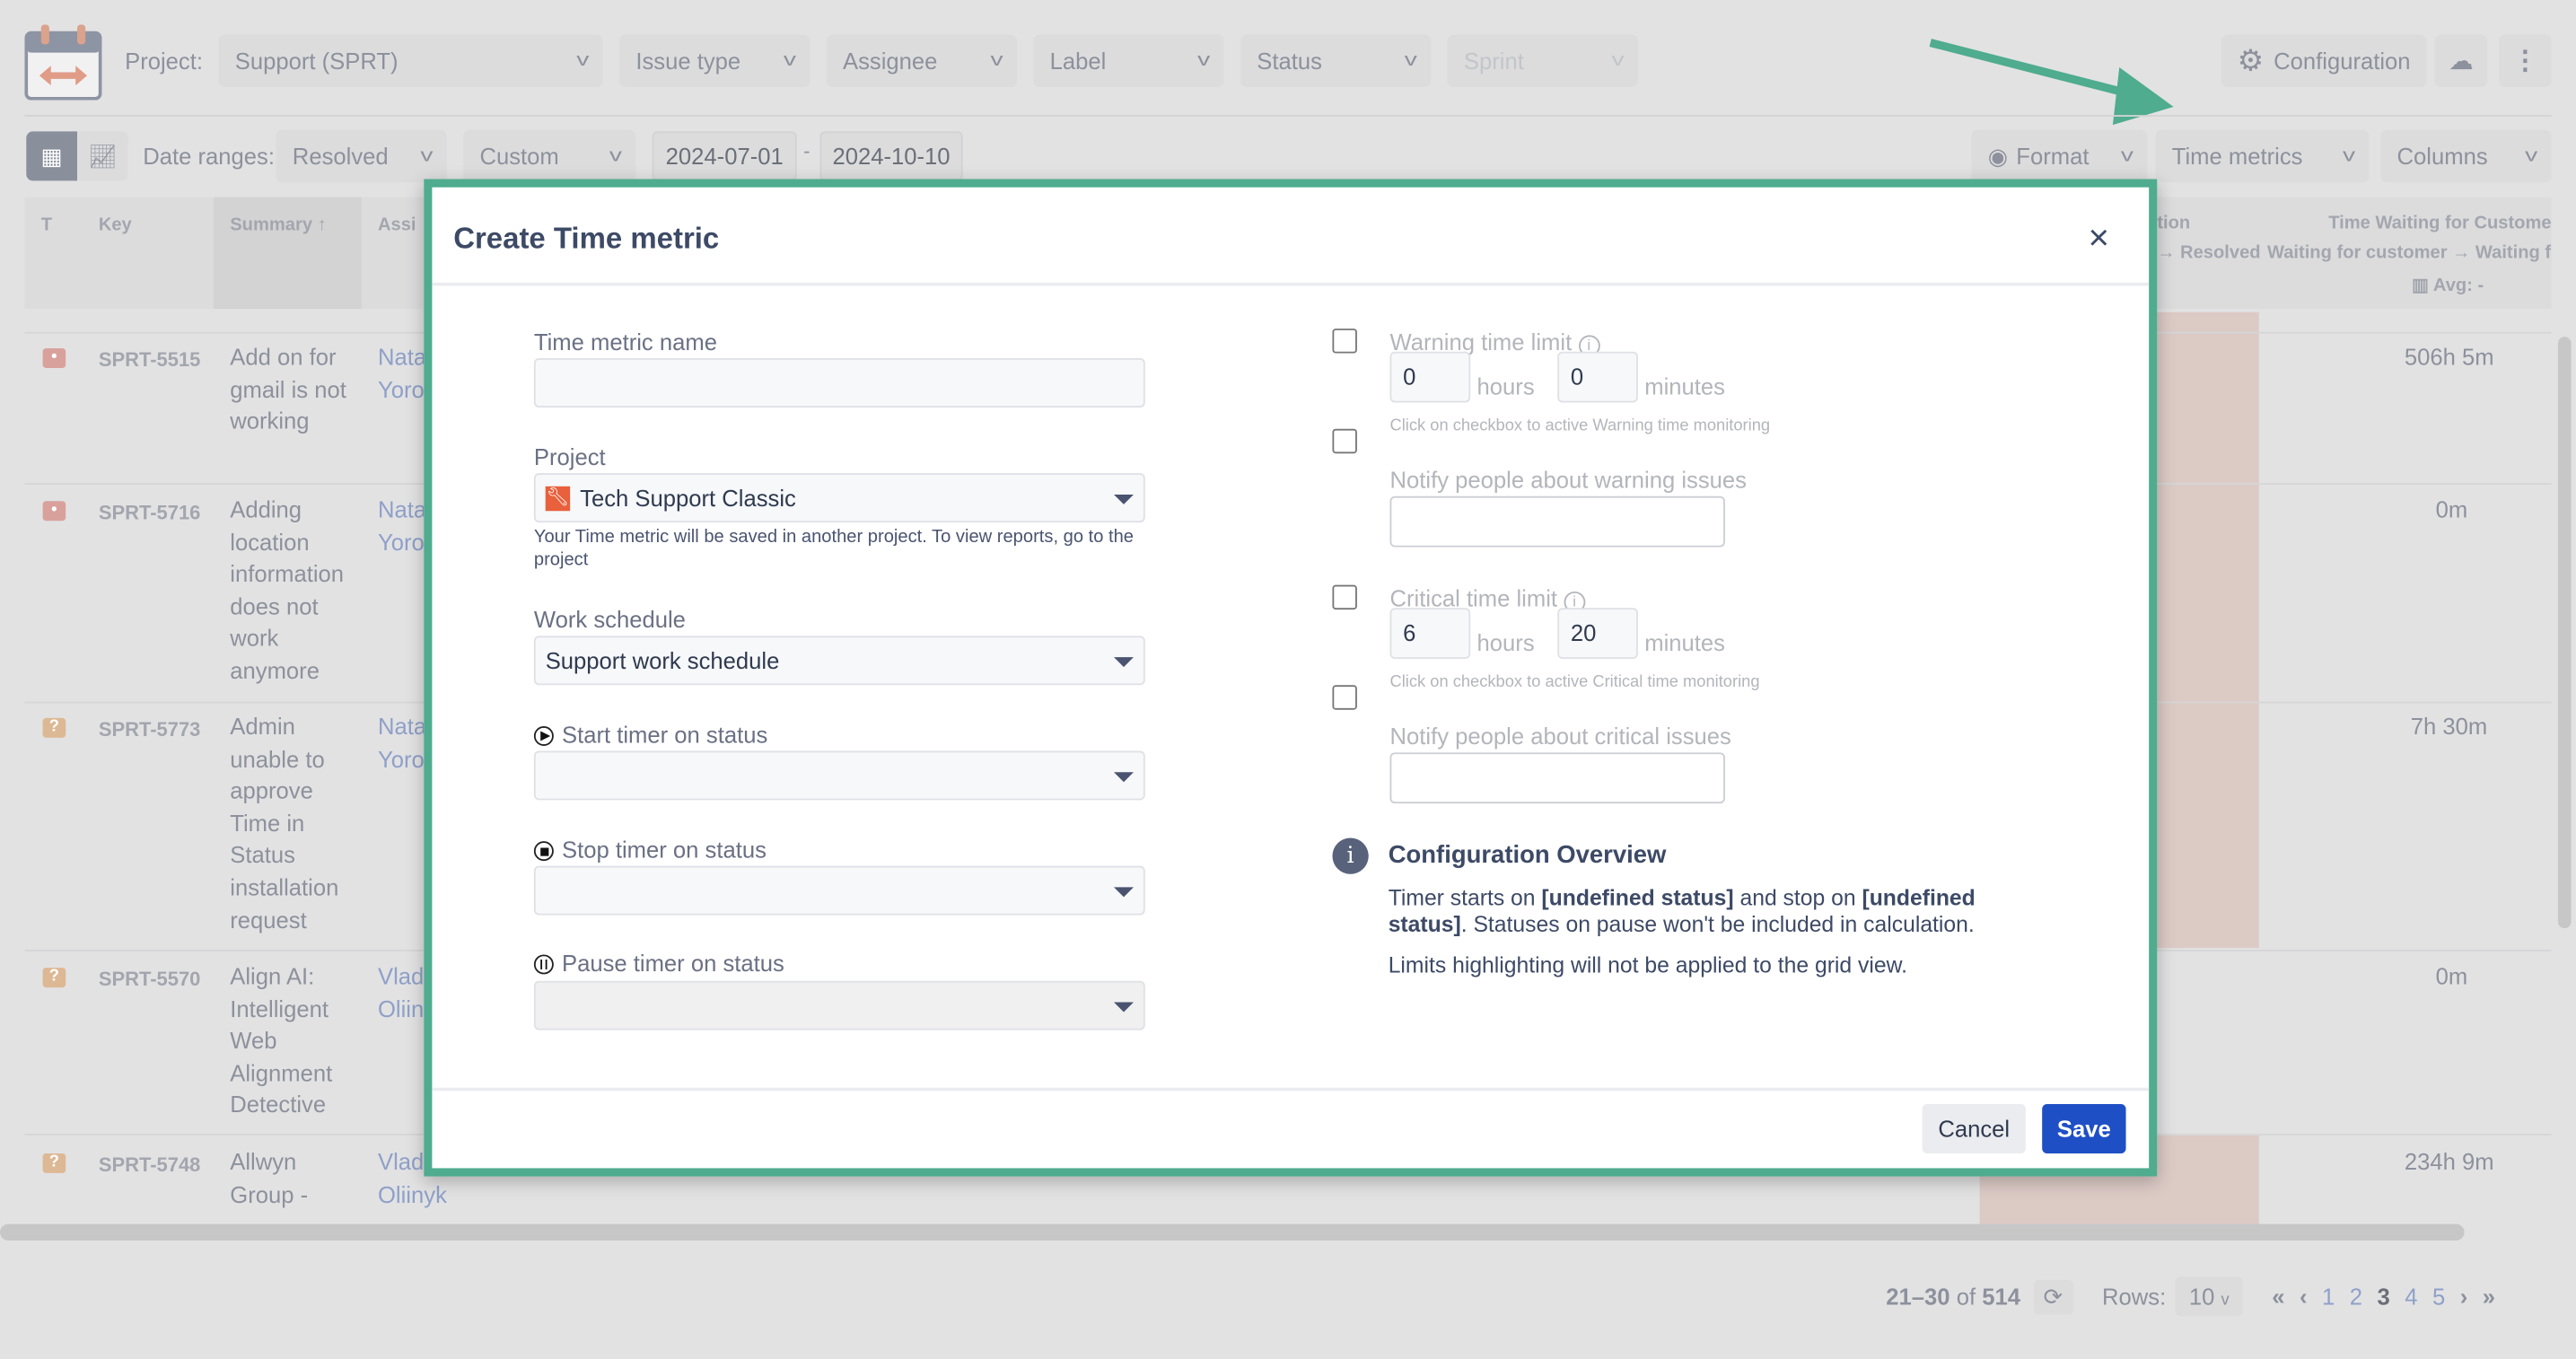  I want to click on warning-notify-label: Notify people about warning issues, so click(1568, 480).